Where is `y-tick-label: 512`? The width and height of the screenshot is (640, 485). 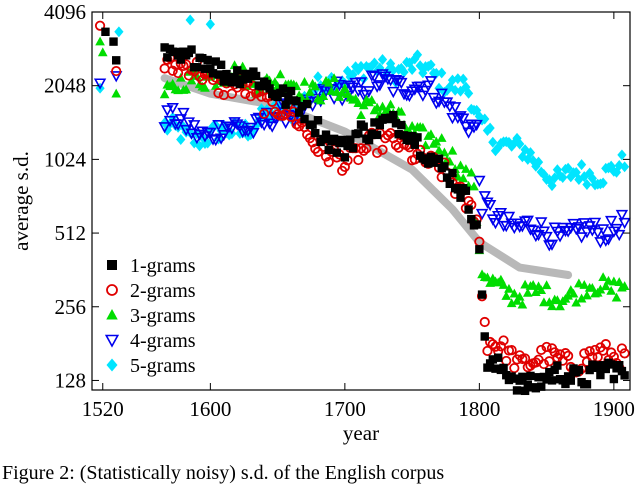 y-tick-label: 512 is located at coordinates (71, 233).